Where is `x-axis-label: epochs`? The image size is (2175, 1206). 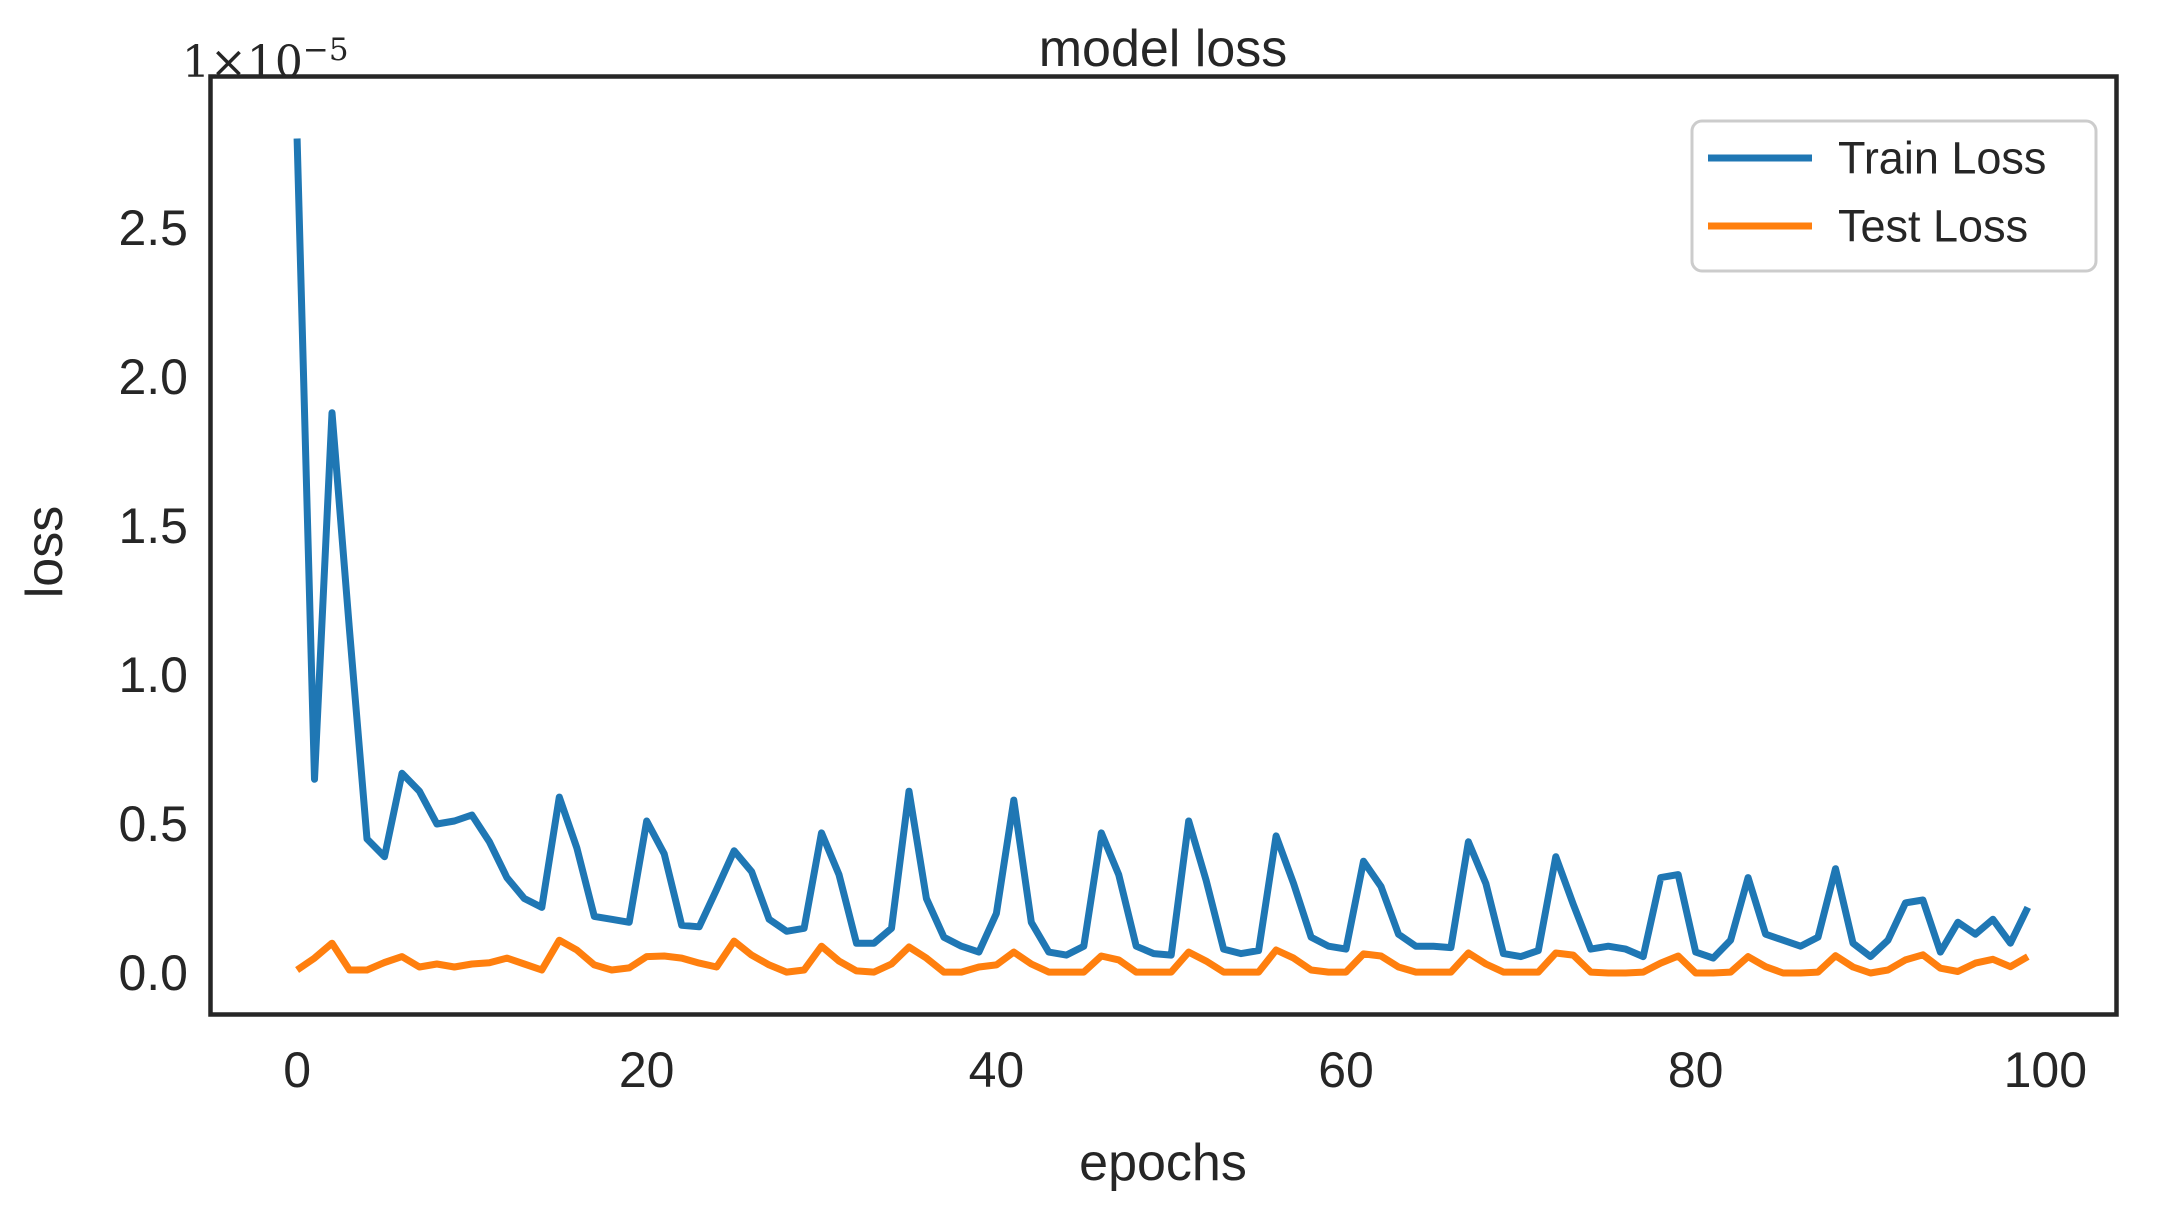
x-axis-label: epochs is located at coordinates (1163, 1163).